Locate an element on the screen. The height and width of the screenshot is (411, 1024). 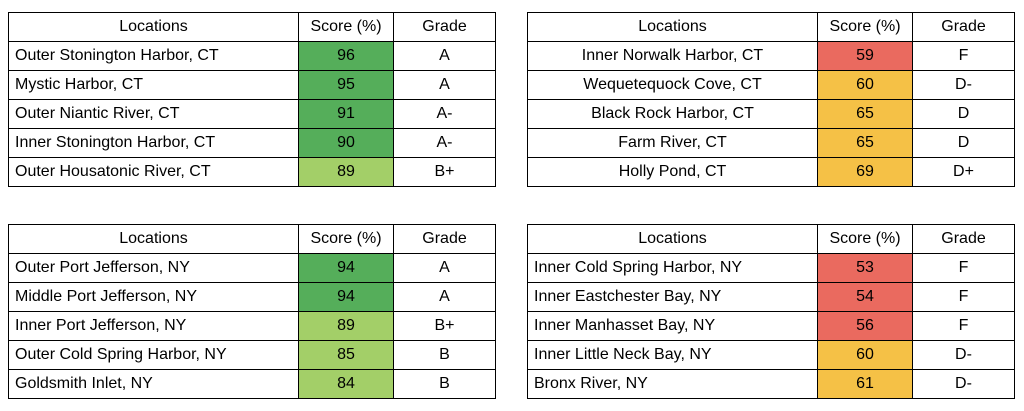
location-cell: Goldsmith Inlet, NY is located at coordinates (153, 384).